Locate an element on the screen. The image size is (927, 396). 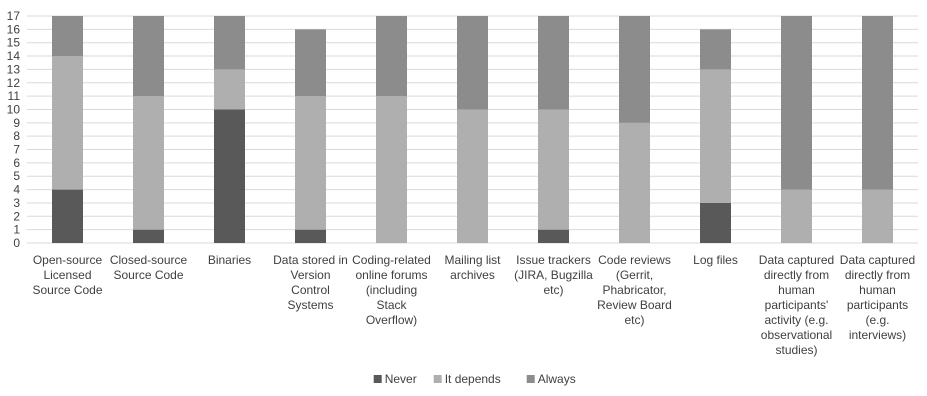
y-tick-label: 14 is located at coordinates (14, 56).